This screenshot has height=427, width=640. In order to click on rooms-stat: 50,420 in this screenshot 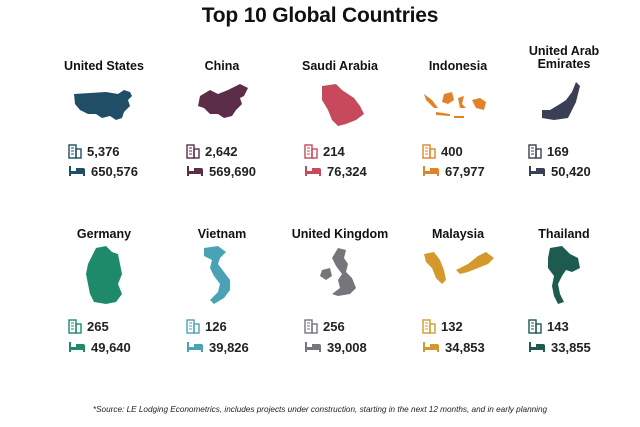, I will do `click(559, 171)`.